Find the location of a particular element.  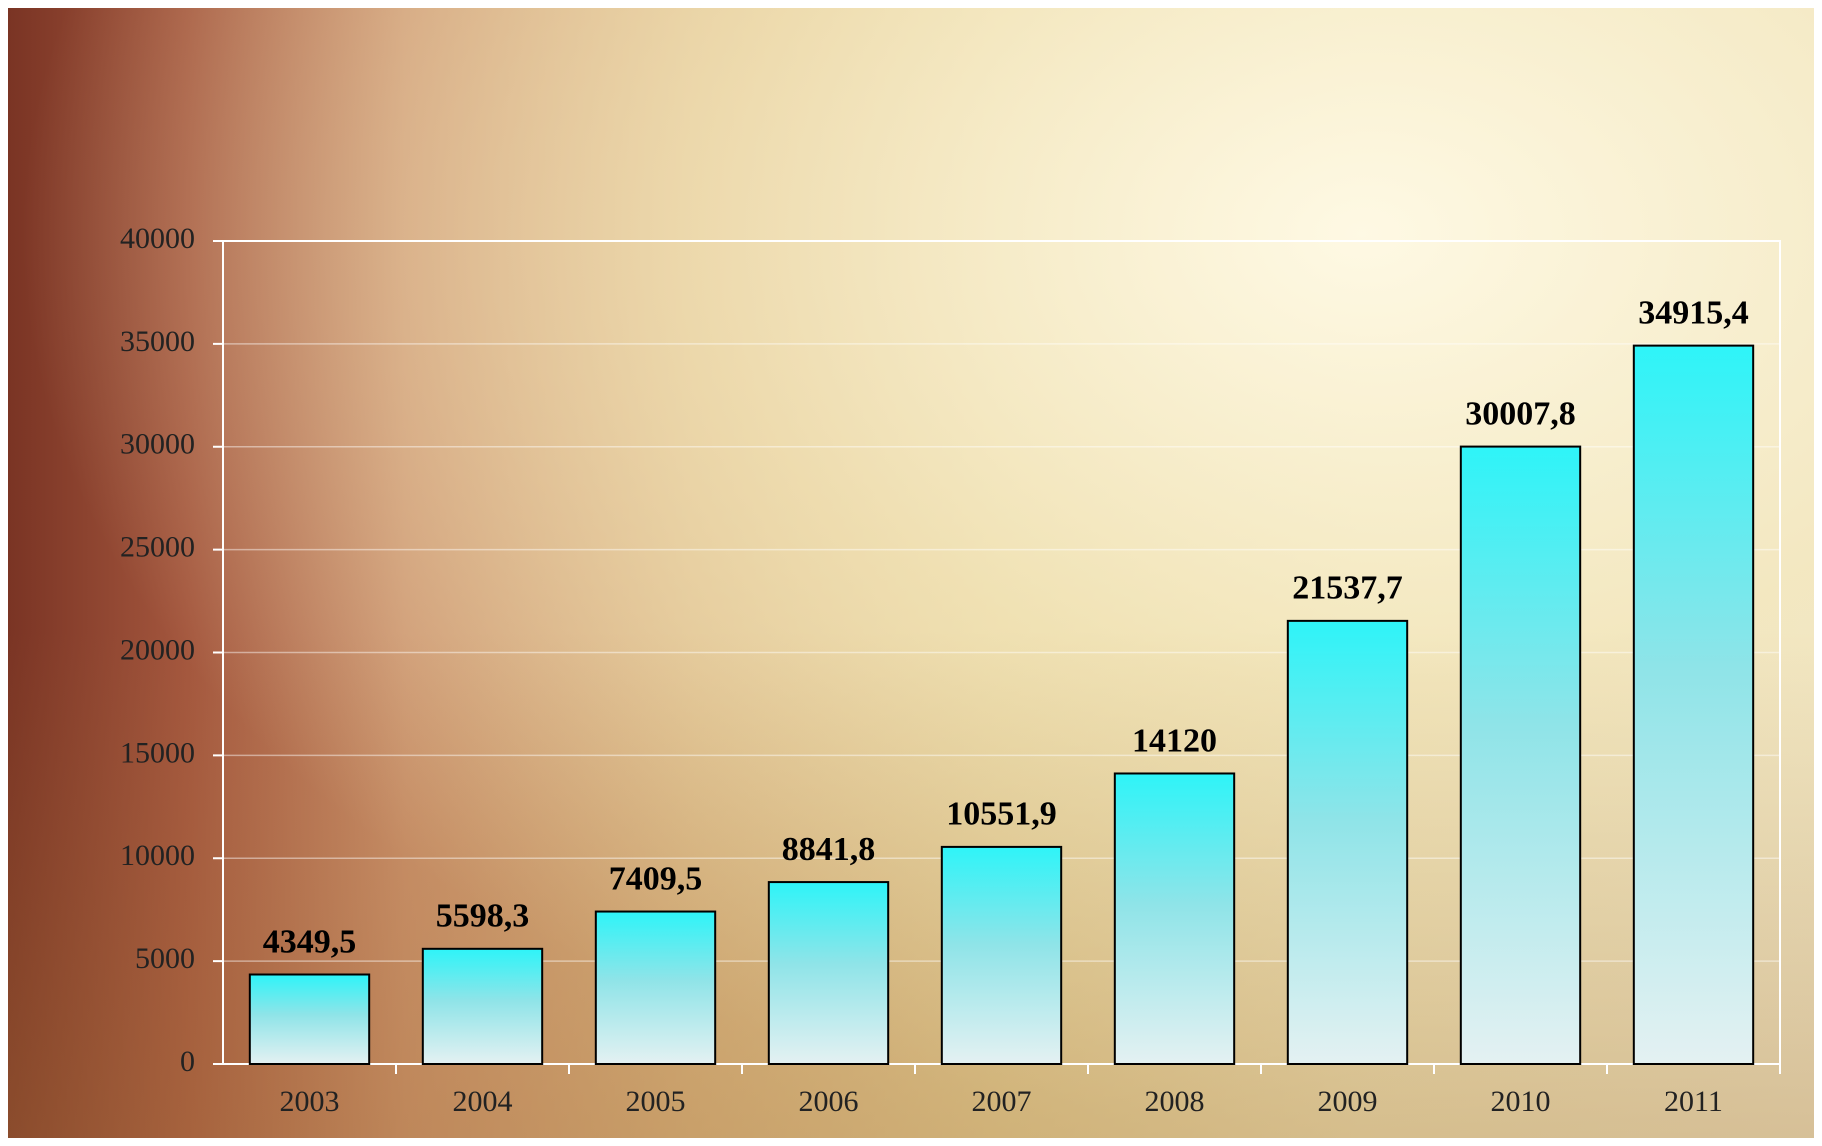

x-tick-label: 2004 is located at coordinates (483, 1101).